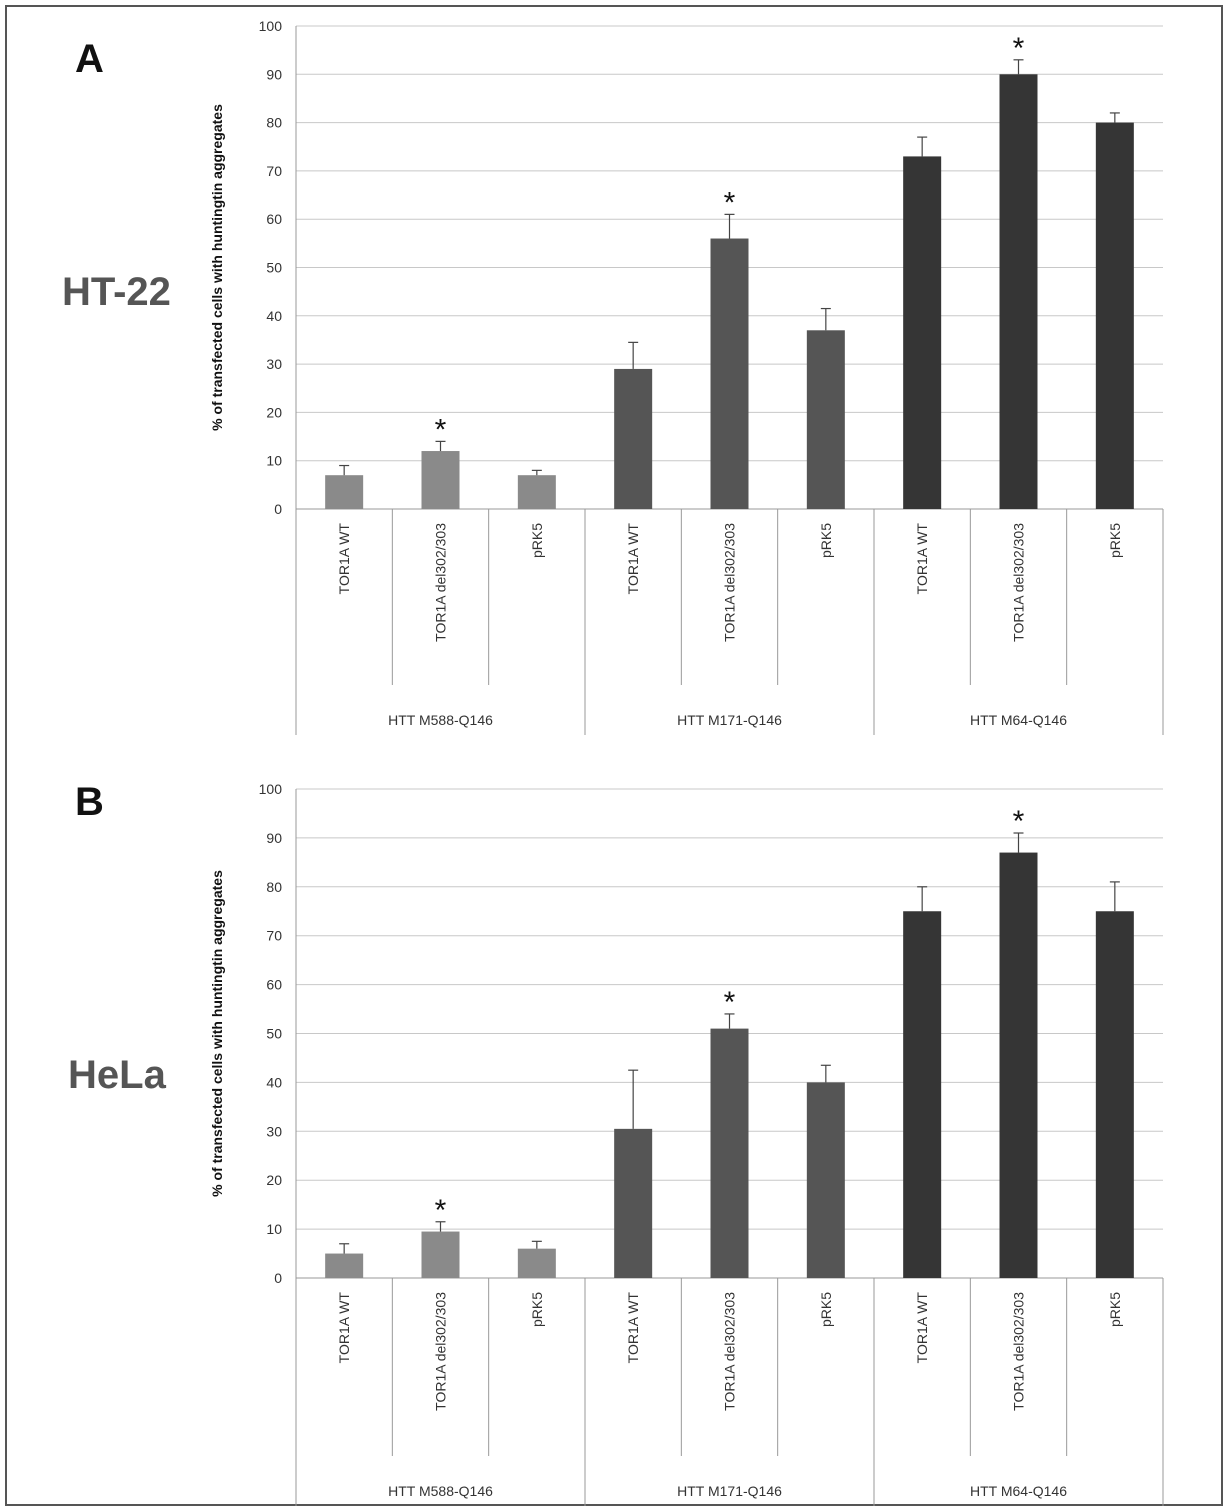 This screenshot has height=1511, width=1230. Describe the element at coordinates (89, 59) in the screenshot. I see `panel-letter: A` at that location.